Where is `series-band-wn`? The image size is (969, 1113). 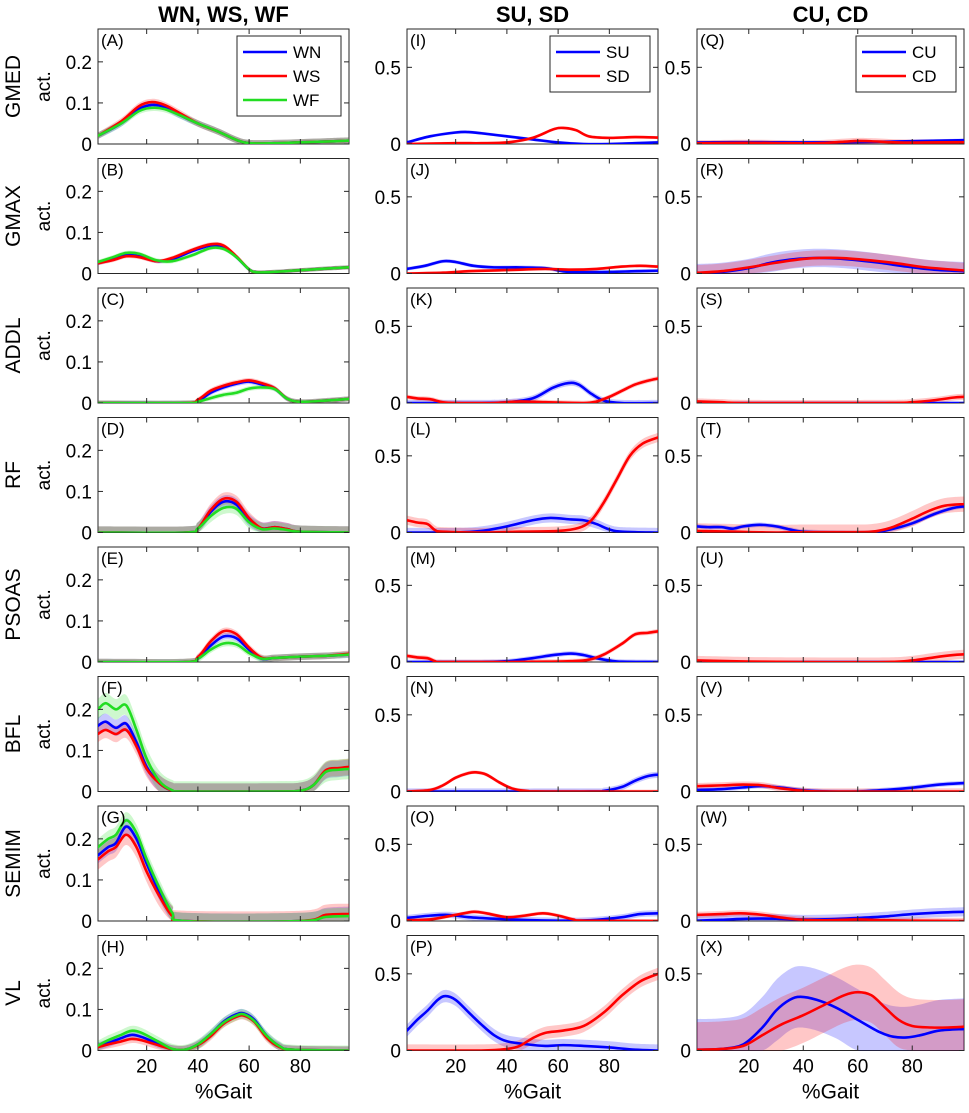 series-band-wn is located at coordinates (223, 752).